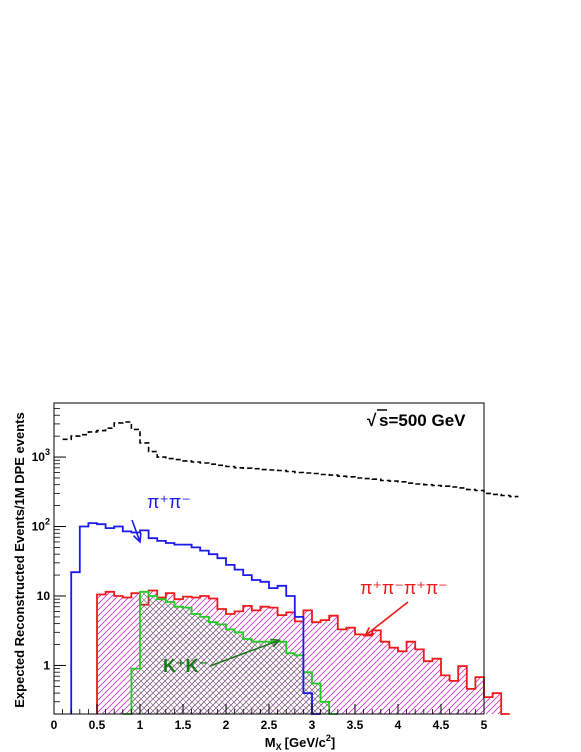  I want to click on energy-annotation: √ s=500 GeV, so click(416, 419).